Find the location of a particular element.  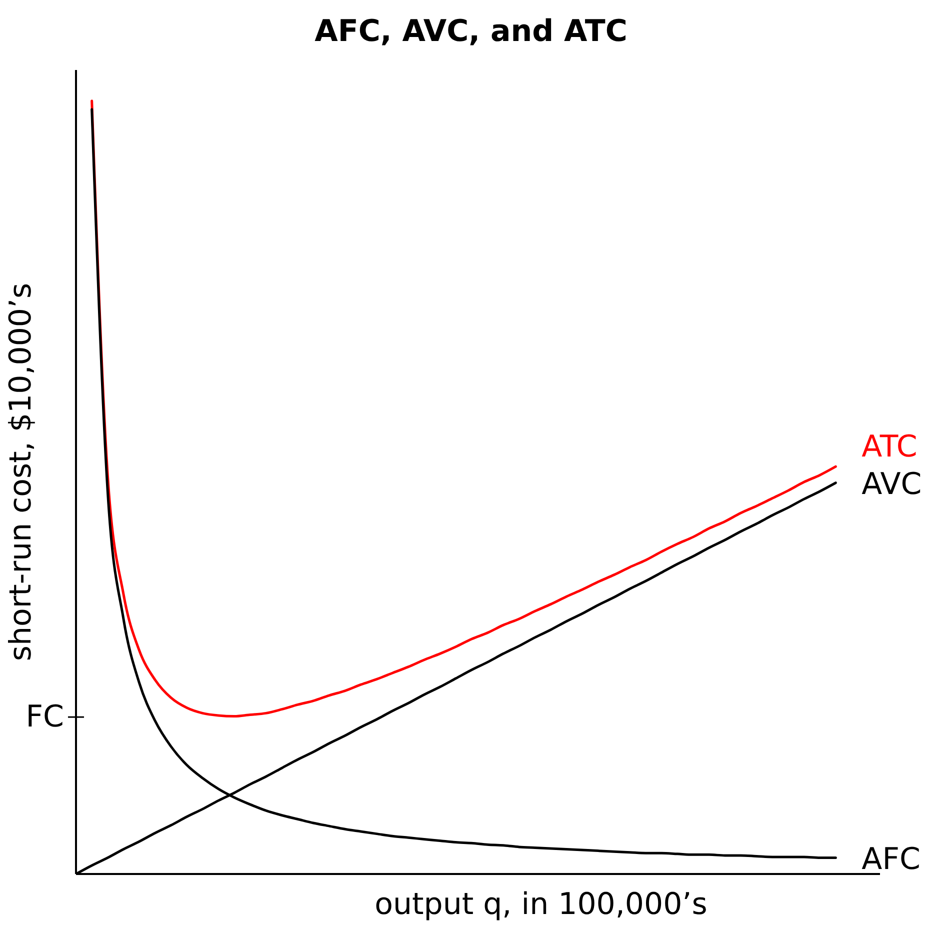

ref-line-label: FC is located at coordinates (45, 717).